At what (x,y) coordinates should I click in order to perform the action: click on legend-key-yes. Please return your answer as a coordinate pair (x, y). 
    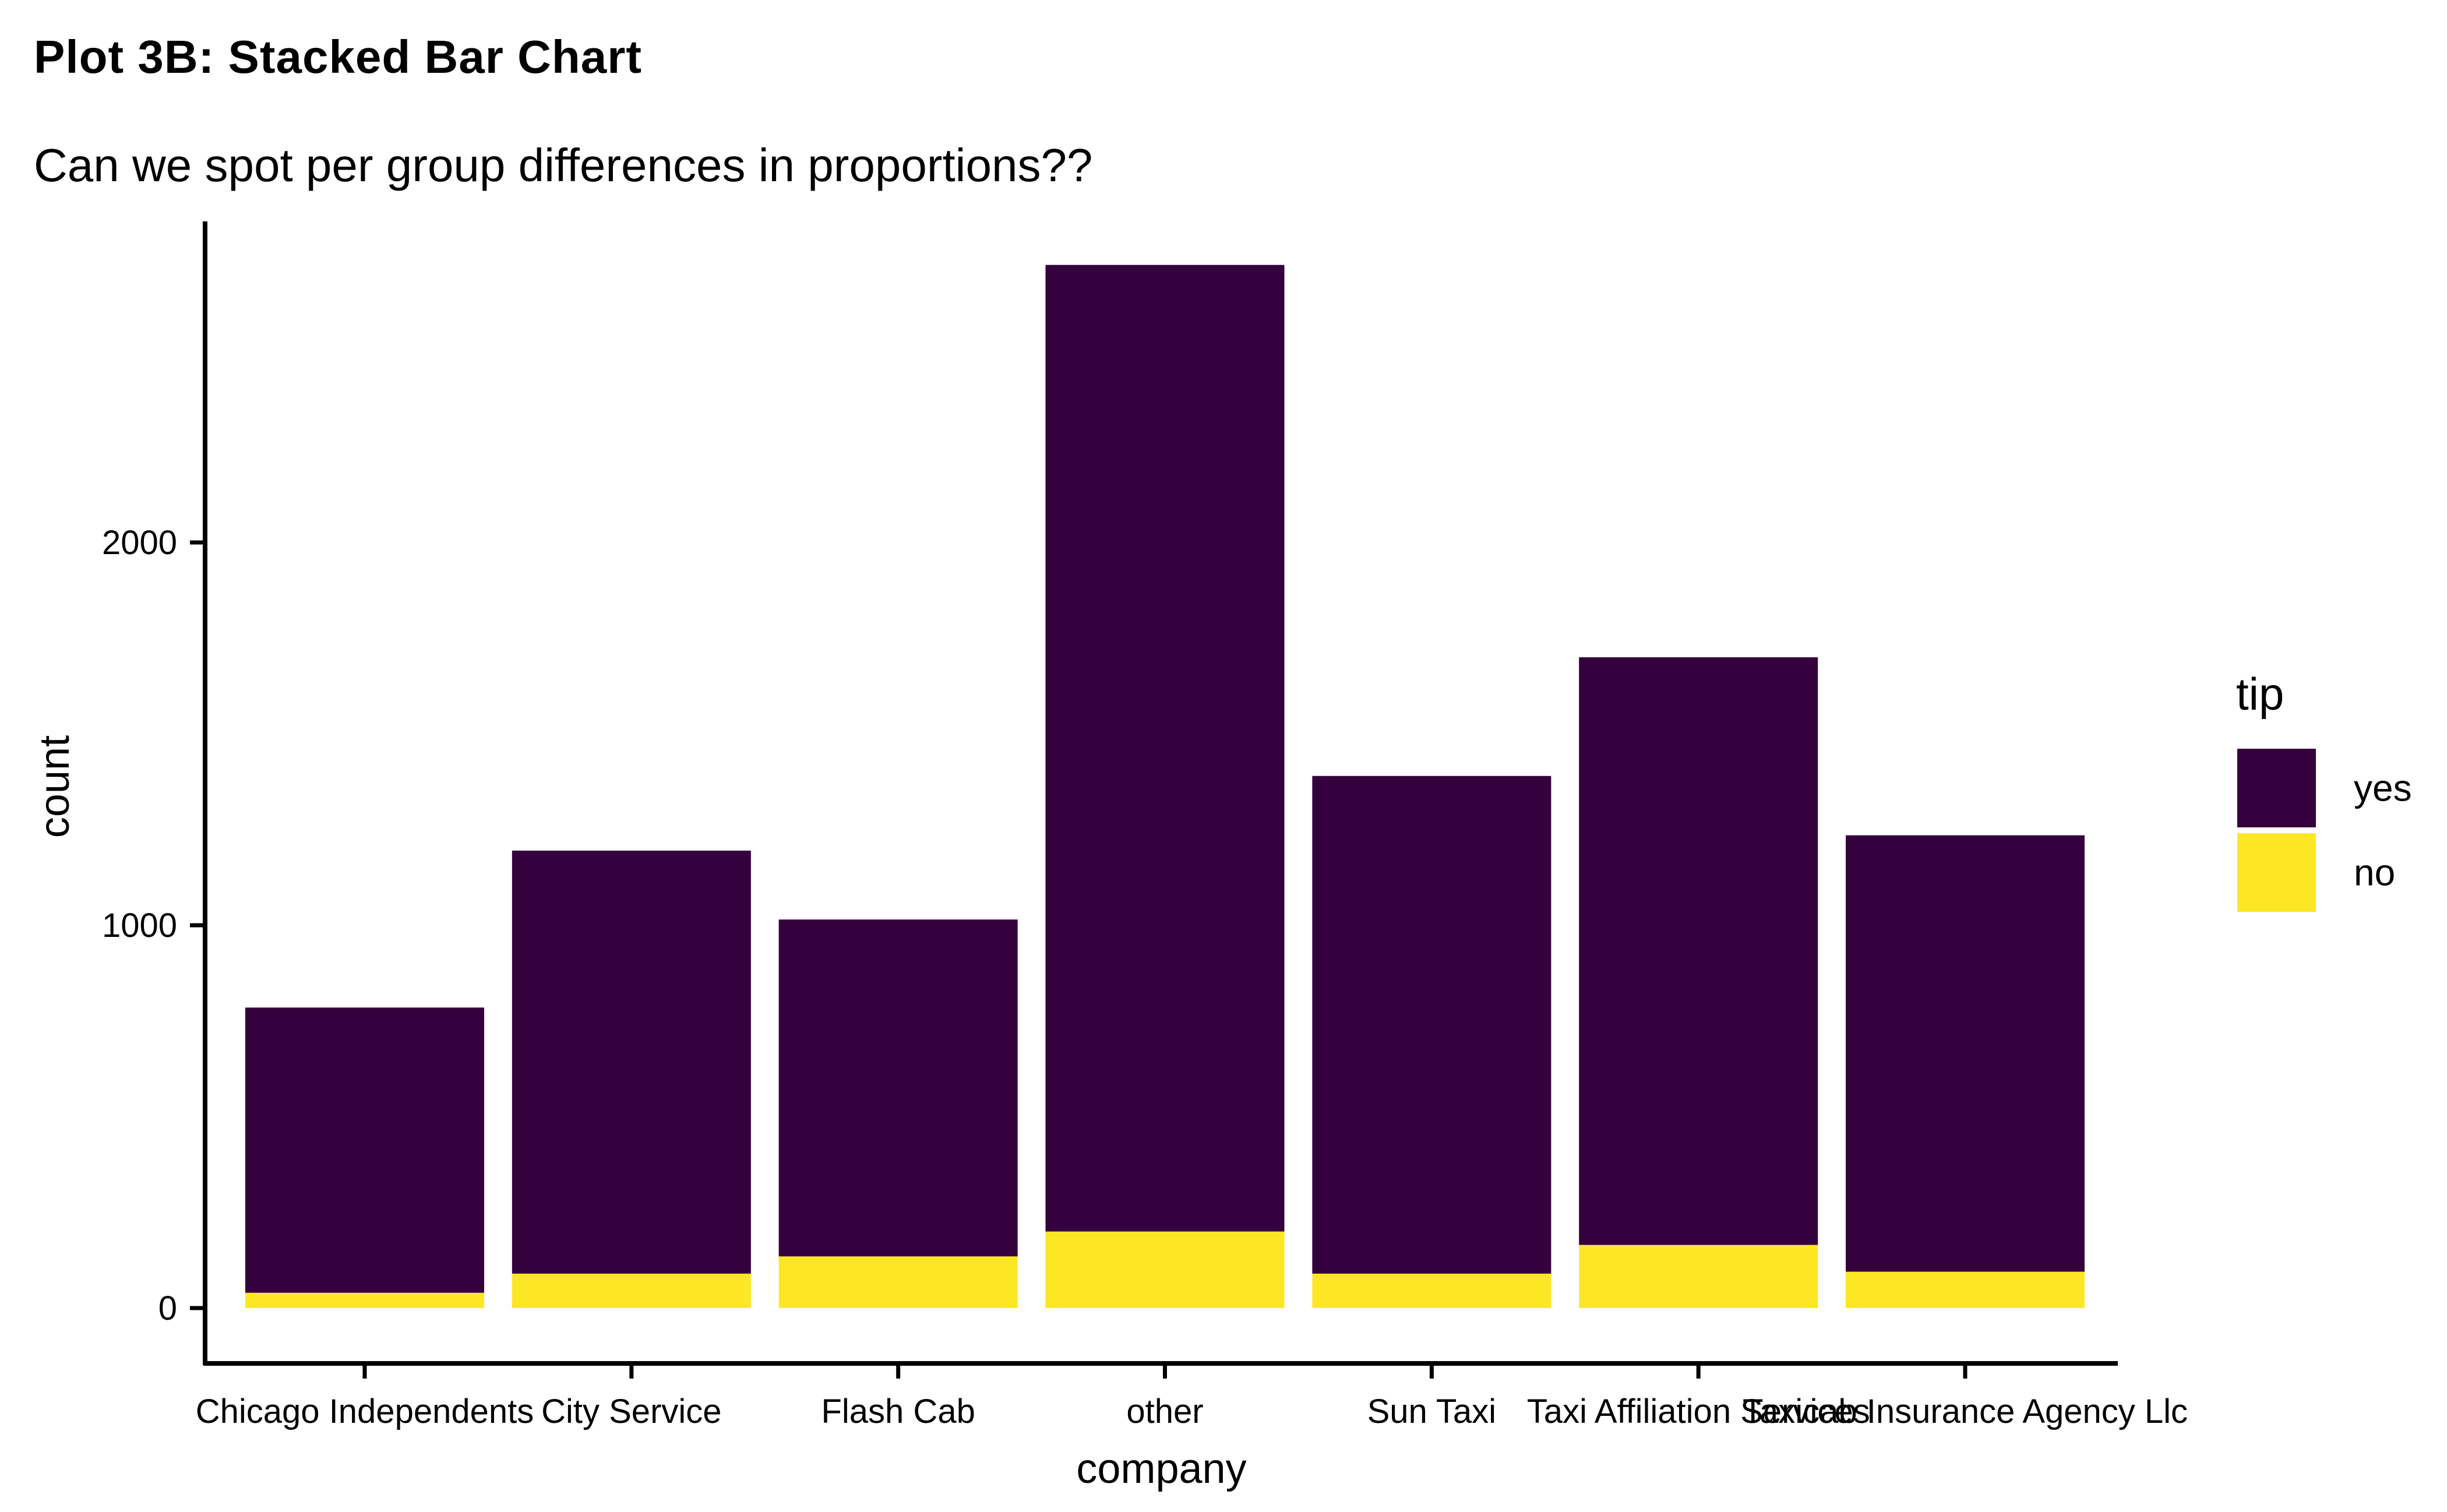
    Looking at the image, I should click on (2276, 788).